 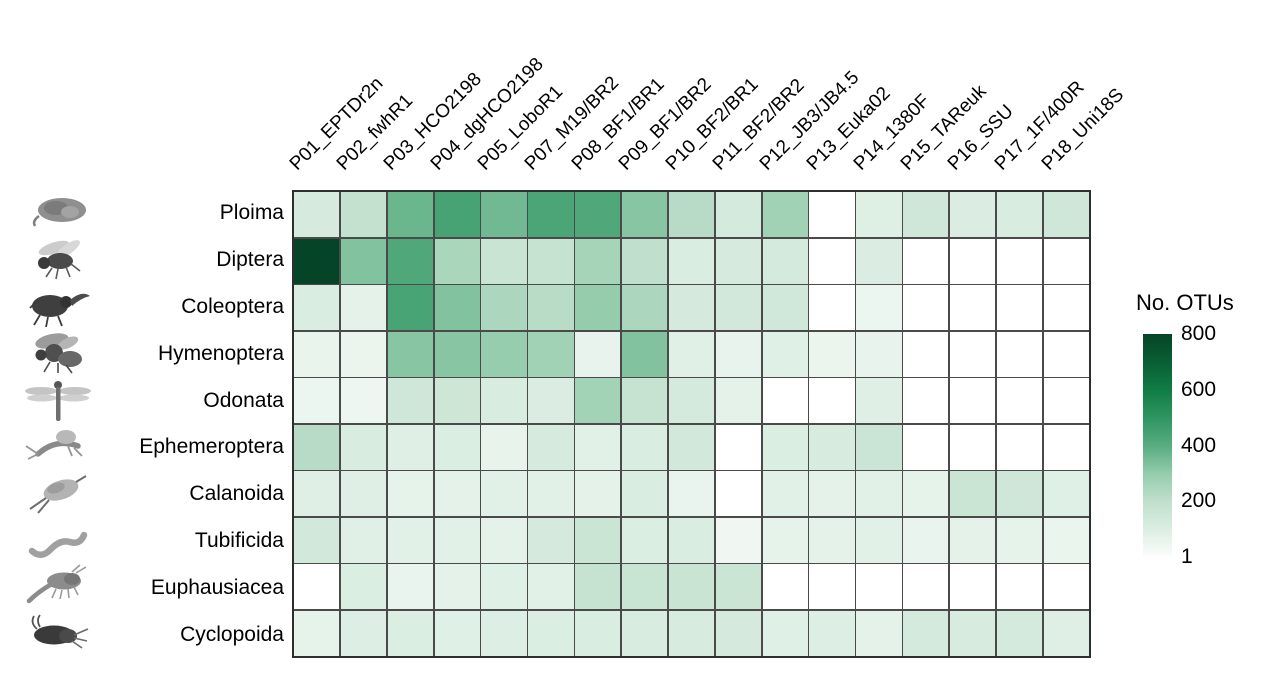 I want to click on row-label: Calanoida, so click(x=236, y=494).